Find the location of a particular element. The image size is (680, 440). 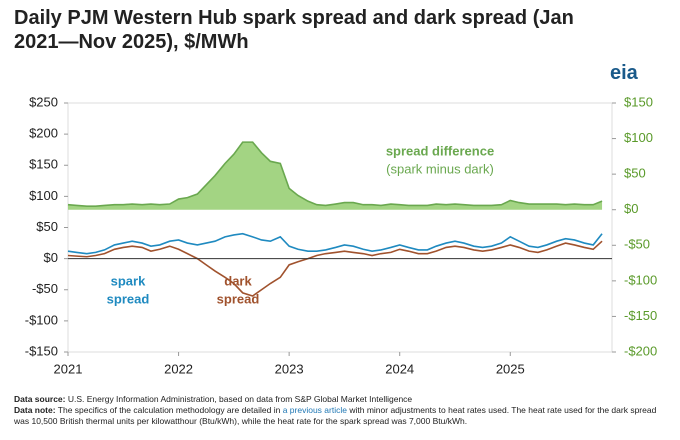

y-tick-label: -$50 is located at coordinates (45, 288).